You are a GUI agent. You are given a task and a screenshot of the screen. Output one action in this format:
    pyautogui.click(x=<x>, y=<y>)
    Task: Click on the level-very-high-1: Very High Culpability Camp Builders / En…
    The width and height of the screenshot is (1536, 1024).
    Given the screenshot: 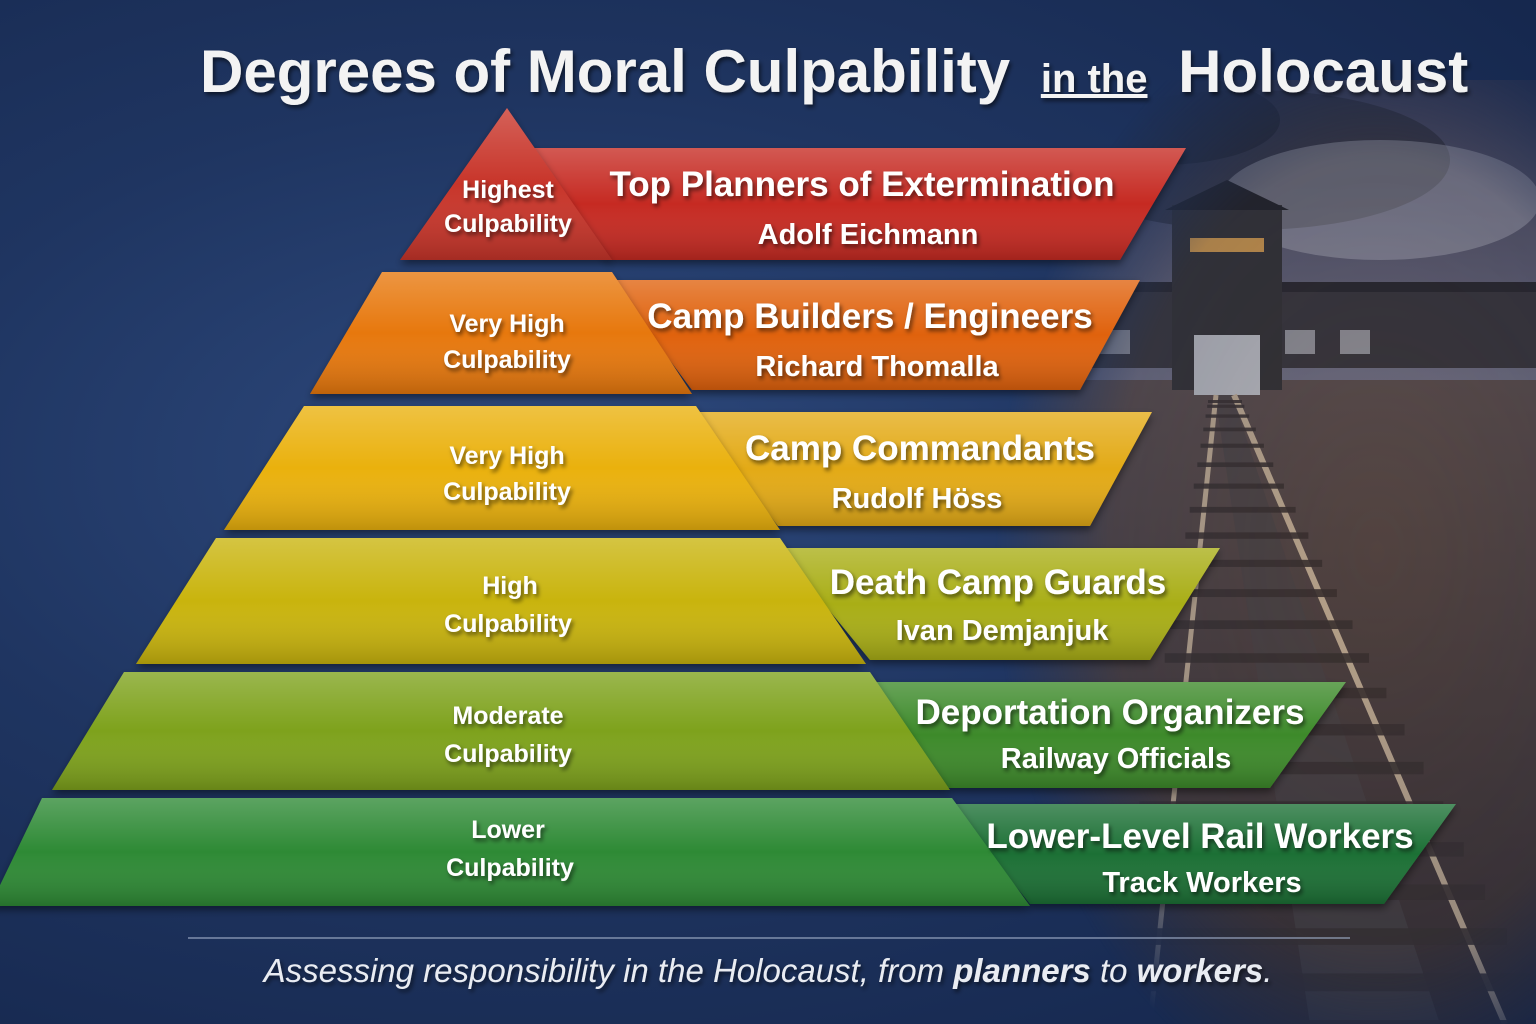 What is the action you would take?
    pyautogui.click(x=725, y=333)
    